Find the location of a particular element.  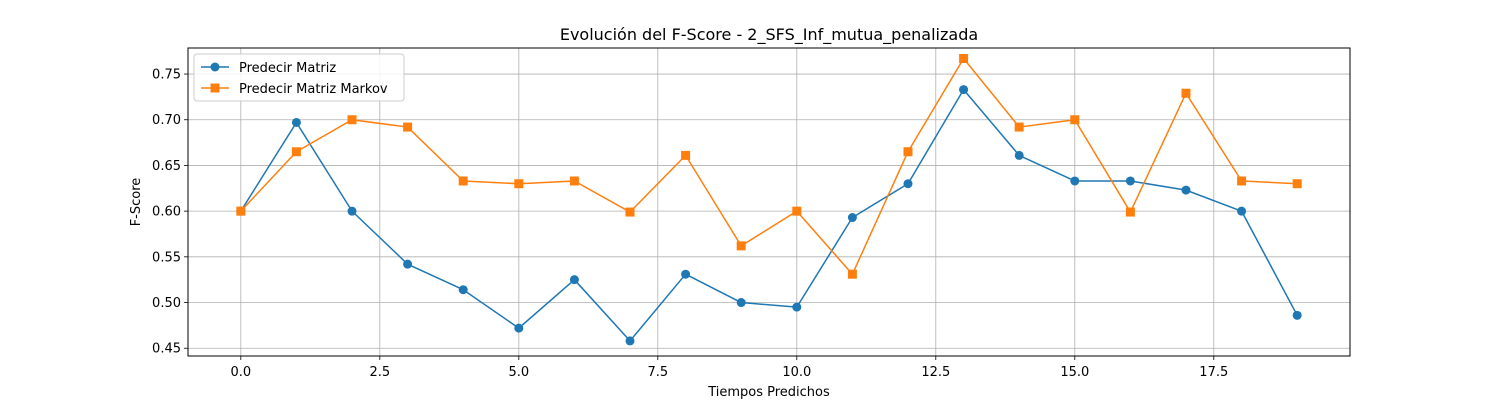

x-tick-label: 5.0 is located at coordinates (518, 372).